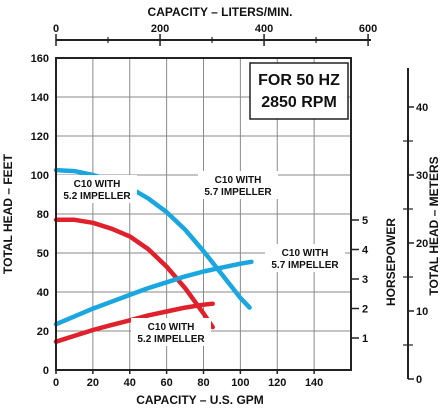 This screenshot has width=443, height=409. What do you see at coordinates (360, 280) in the screenshot?
I see `horsepower-axis-ticks: 1 2 3 4 5` at bounding box center [360, 280].